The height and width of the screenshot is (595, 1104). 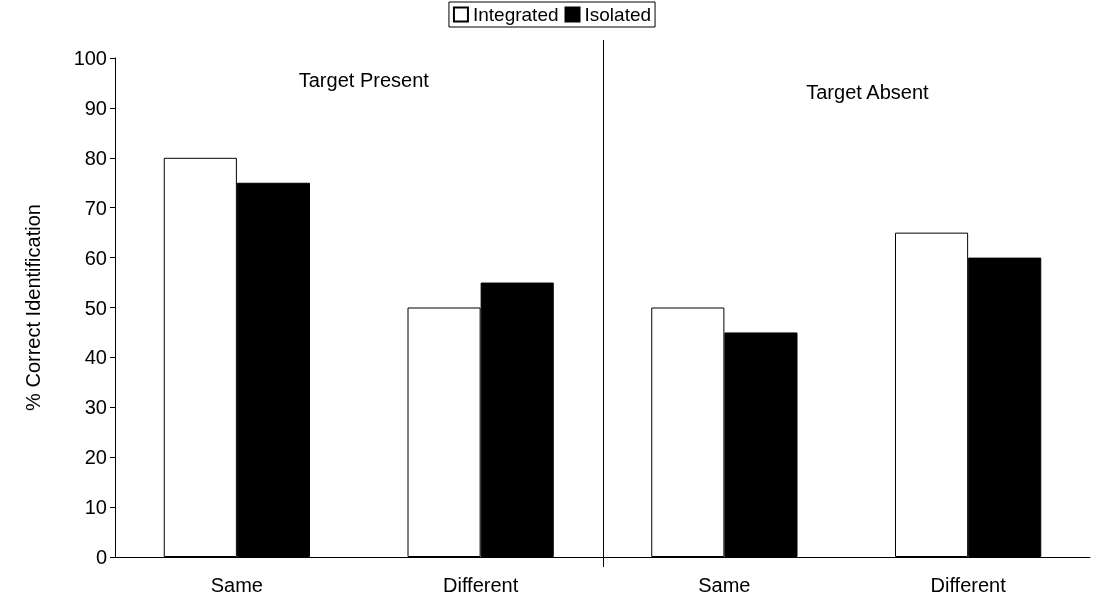 What do you see at coordinates (95, 357) in the screenshot?
I see `y-tick-label: 40` at bounding box center [95, 357].